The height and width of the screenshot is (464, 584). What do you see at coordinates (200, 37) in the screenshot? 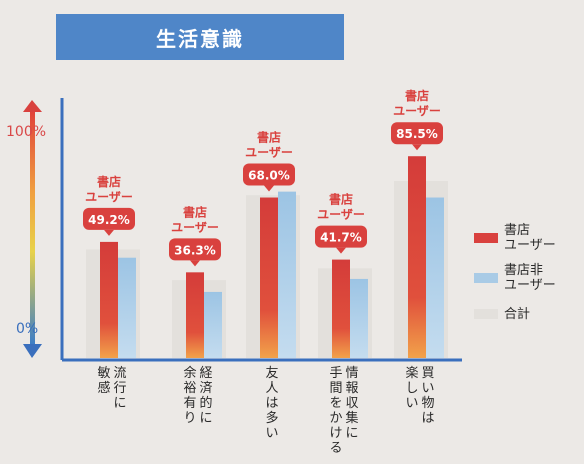
I see `chart-title: 生活意識` at bounding box center [200, 37].